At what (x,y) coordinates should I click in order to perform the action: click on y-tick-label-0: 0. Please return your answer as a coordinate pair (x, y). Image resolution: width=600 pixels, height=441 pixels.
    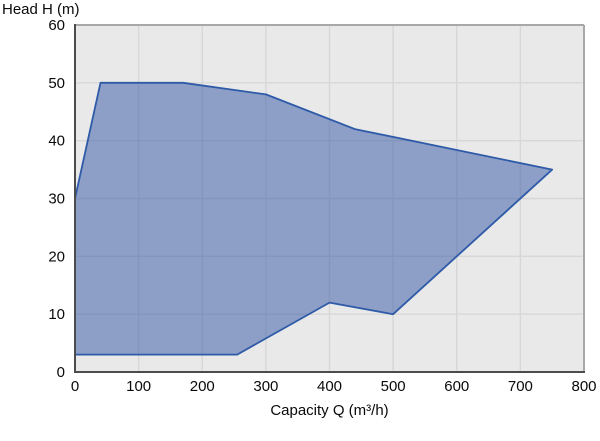
    Looking at the image, I should click on (61, 372).